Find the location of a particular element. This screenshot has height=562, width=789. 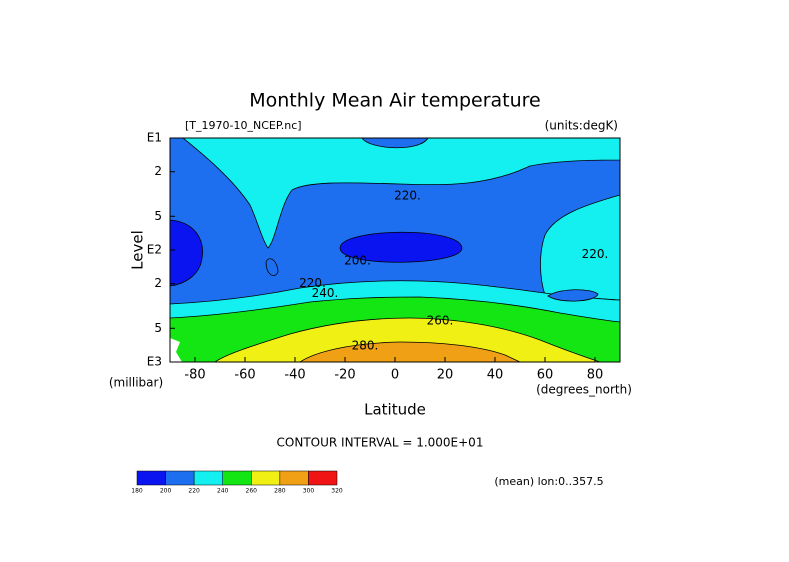

colorbar-label: 300 is located at coordinates (309, 491).